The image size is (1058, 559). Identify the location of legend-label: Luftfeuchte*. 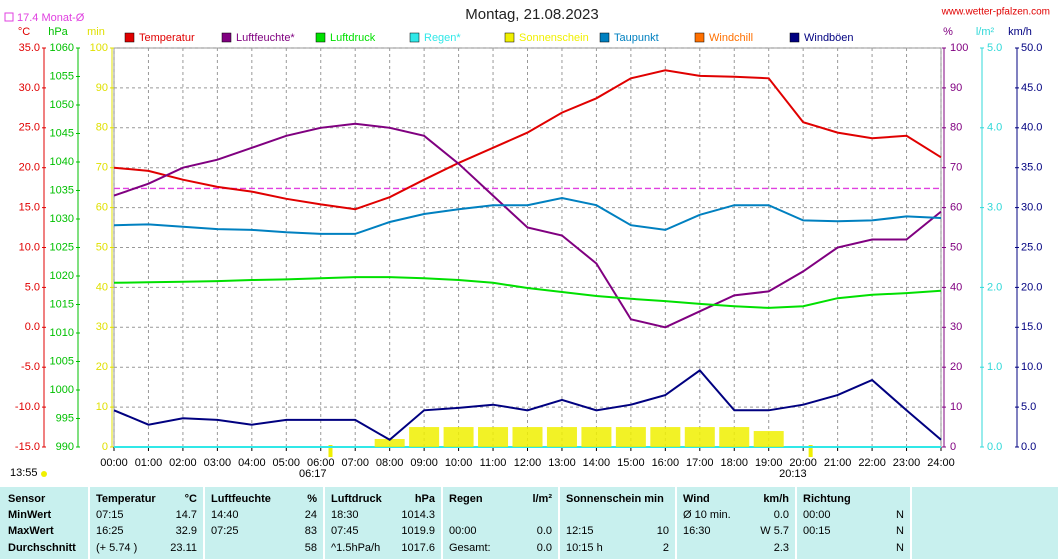
(265, 38).